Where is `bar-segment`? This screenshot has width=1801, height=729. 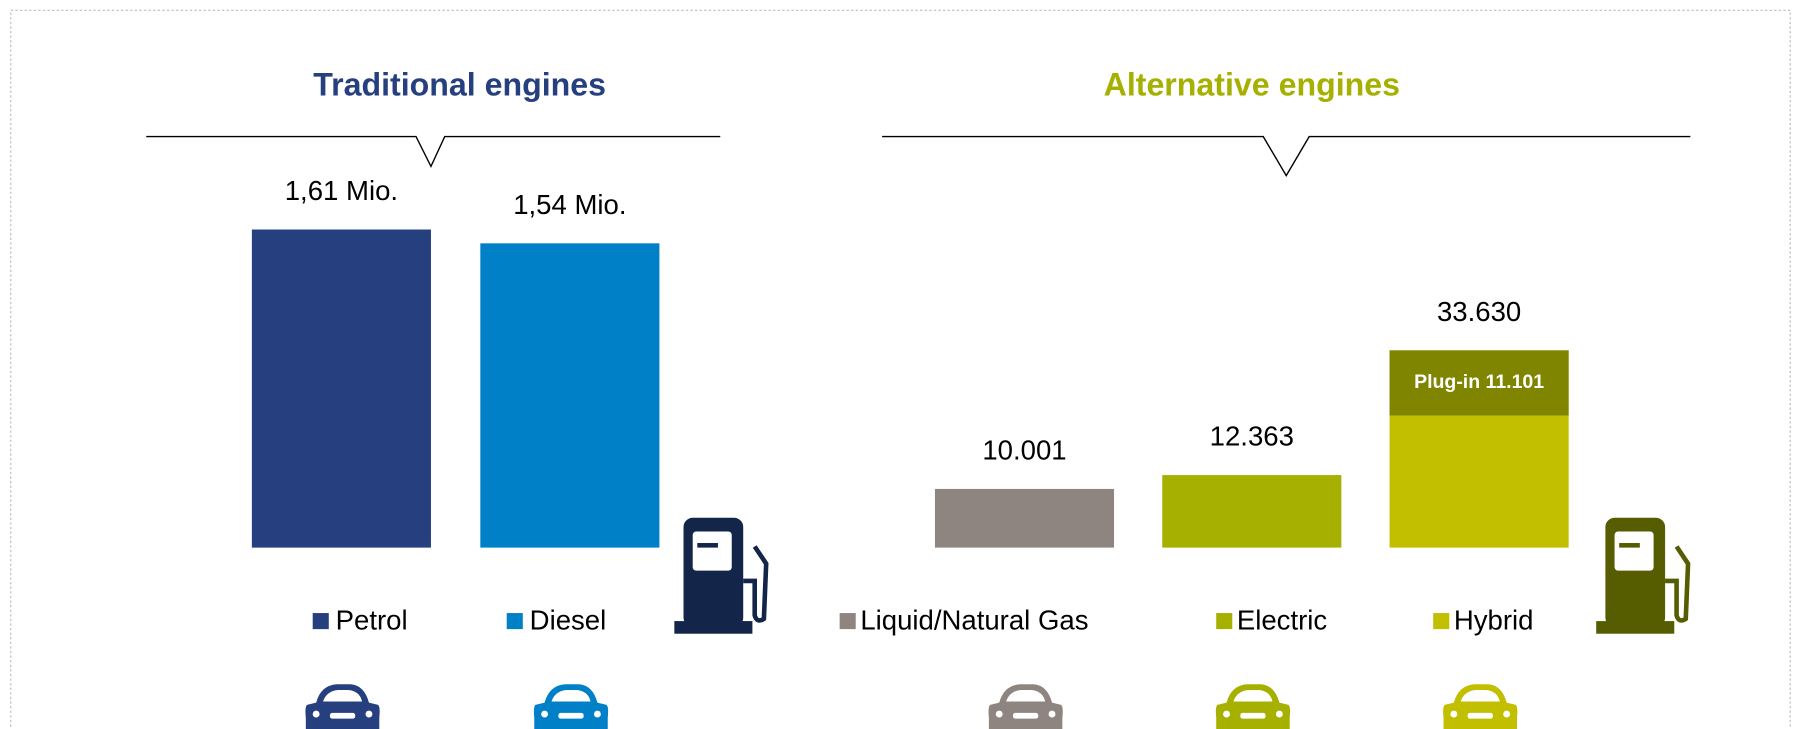 bar-segment is located at coordinates (1479, 383).